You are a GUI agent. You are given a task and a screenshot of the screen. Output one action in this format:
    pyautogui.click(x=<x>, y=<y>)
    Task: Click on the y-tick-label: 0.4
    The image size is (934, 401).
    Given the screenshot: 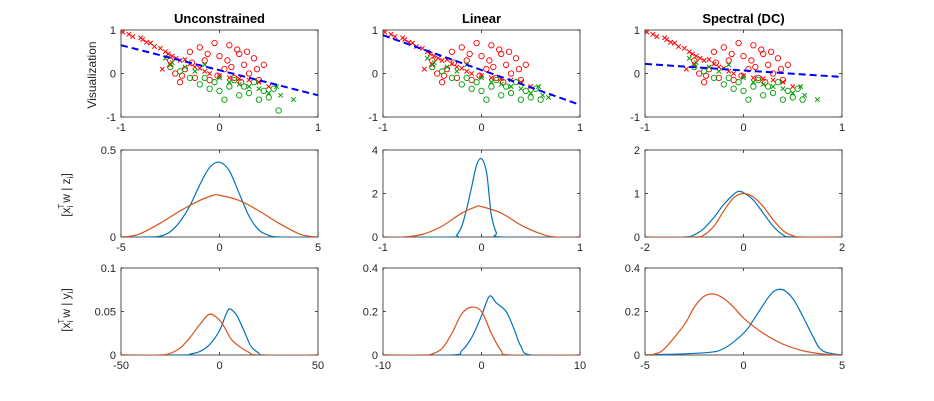 What is the action you would take?
    pyautogui.click(x=632, y=269)
    